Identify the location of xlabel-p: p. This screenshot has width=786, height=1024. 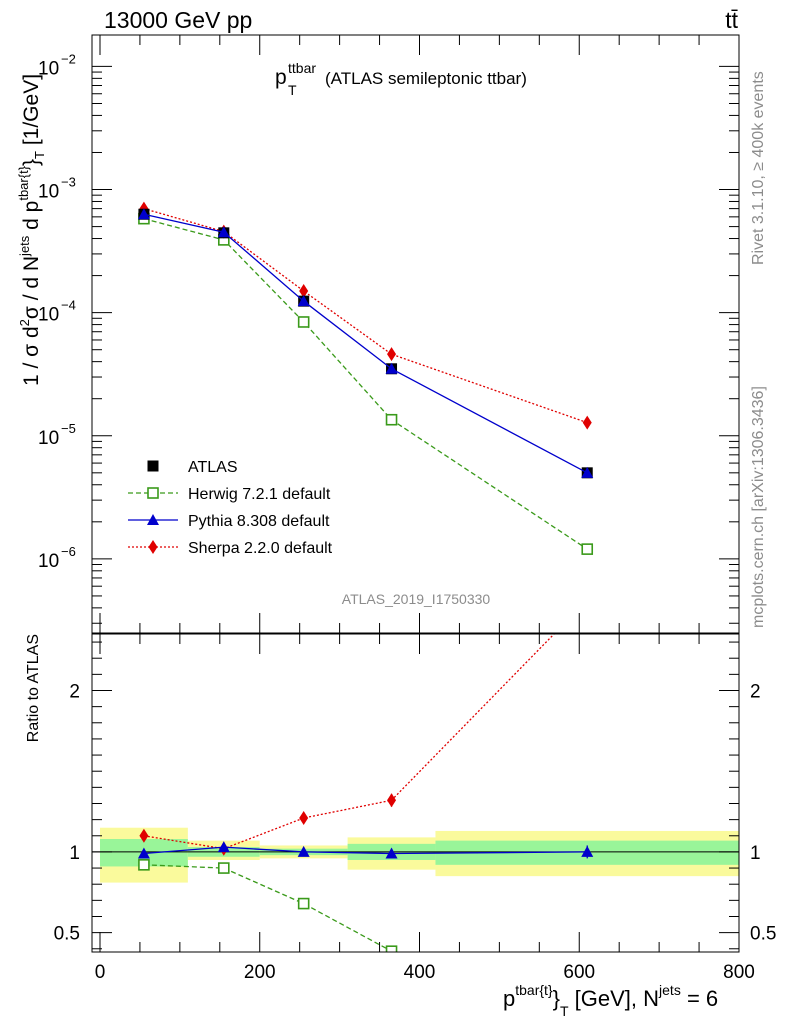
(509, 998).